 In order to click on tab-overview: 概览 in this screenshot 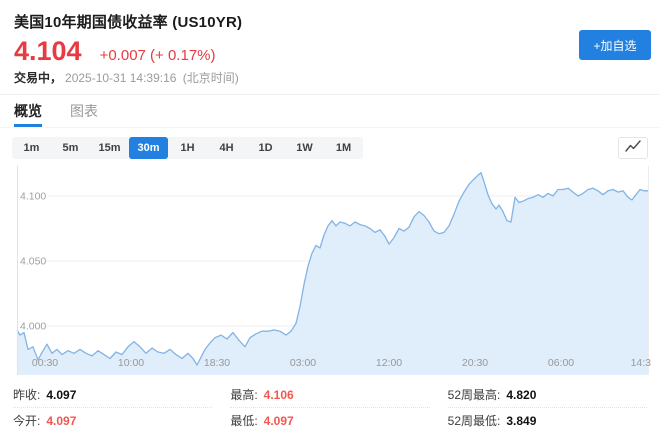, I will do `click(28, 111)`.